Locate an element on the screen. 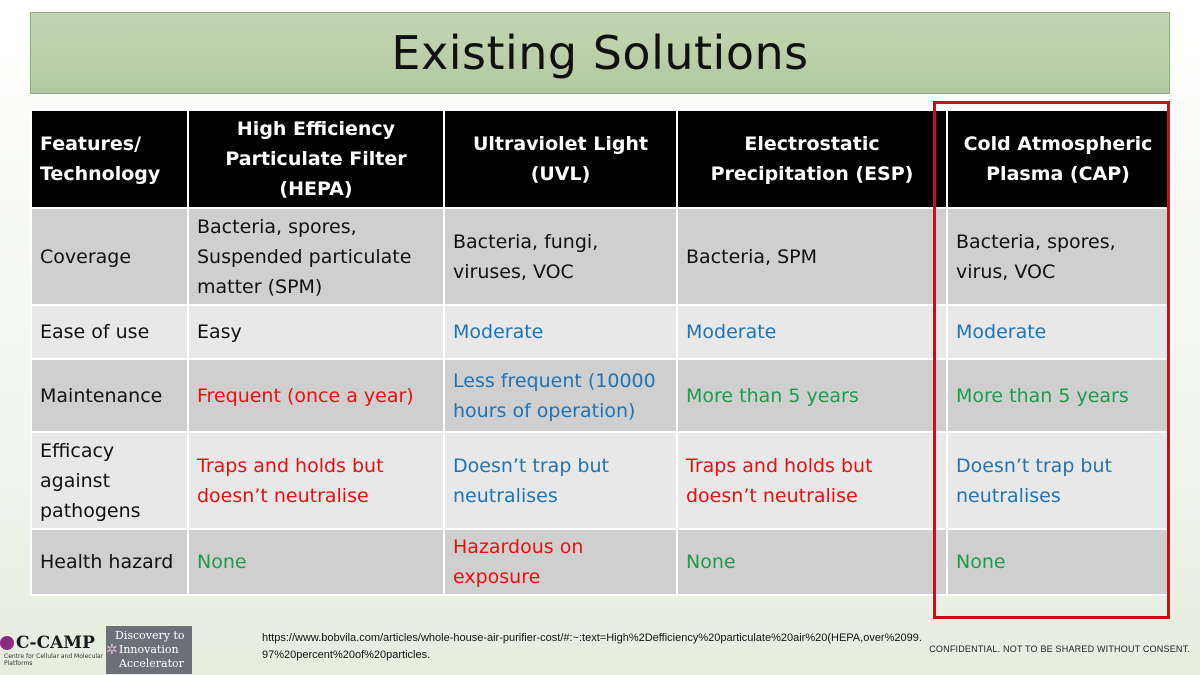  cell-uvl: Hazardous on exposure is located at coordinates (560, 562).